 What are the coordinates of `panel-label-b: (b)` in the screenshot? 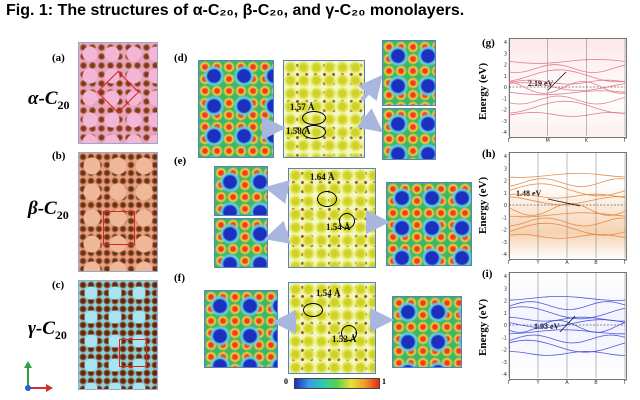 It's located at (59, 156).